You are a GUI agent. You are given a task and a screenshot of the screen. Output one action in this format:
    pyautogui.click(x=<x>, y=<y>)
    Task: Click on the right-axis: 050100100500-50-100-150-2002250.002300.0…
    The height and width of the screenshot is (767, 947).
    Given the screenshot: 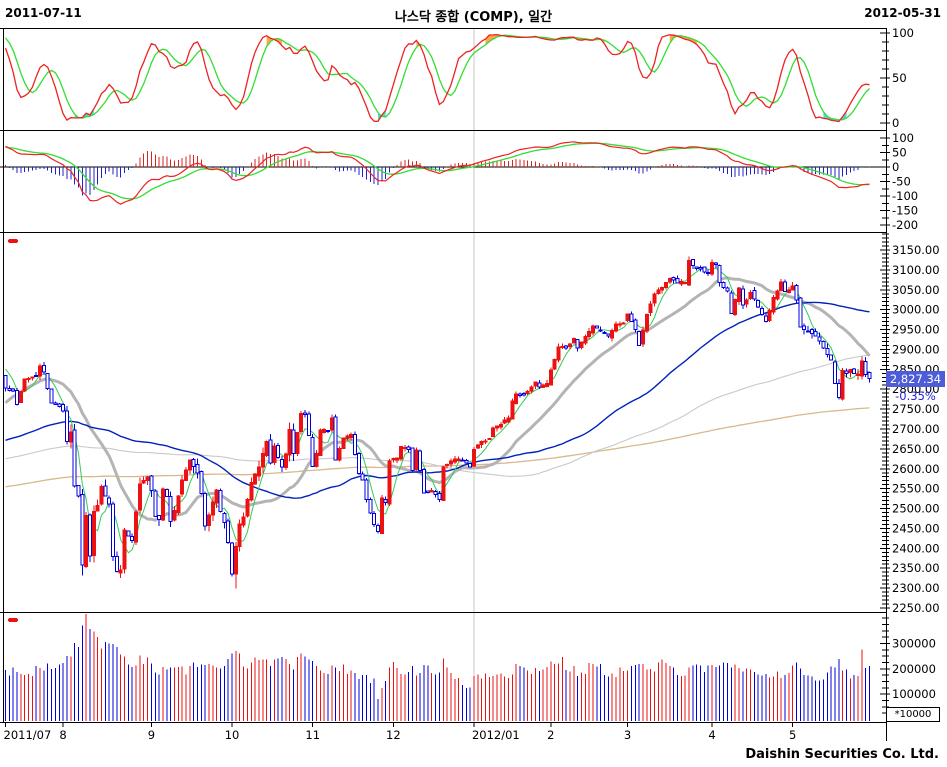 What is the action you would take?
    pyautogui.click(x=910, y=370)
    